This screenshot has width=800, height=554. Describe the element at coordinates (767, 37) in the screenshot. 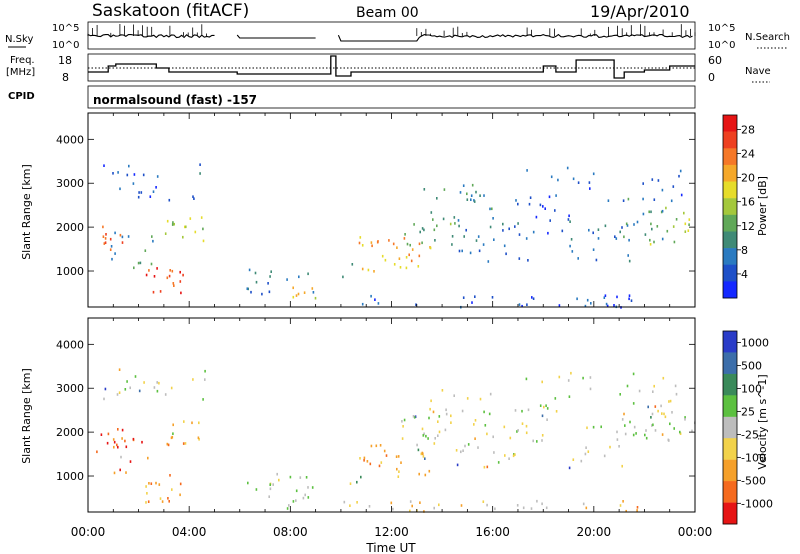

I see `nsearch-label: N.Search` at that location.